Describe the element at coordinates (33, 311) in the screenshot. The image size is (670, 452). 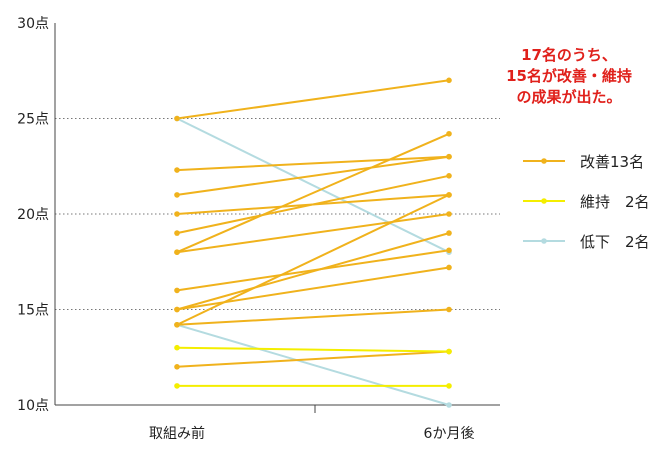
I see `y-tick-label: 15点` at that location.